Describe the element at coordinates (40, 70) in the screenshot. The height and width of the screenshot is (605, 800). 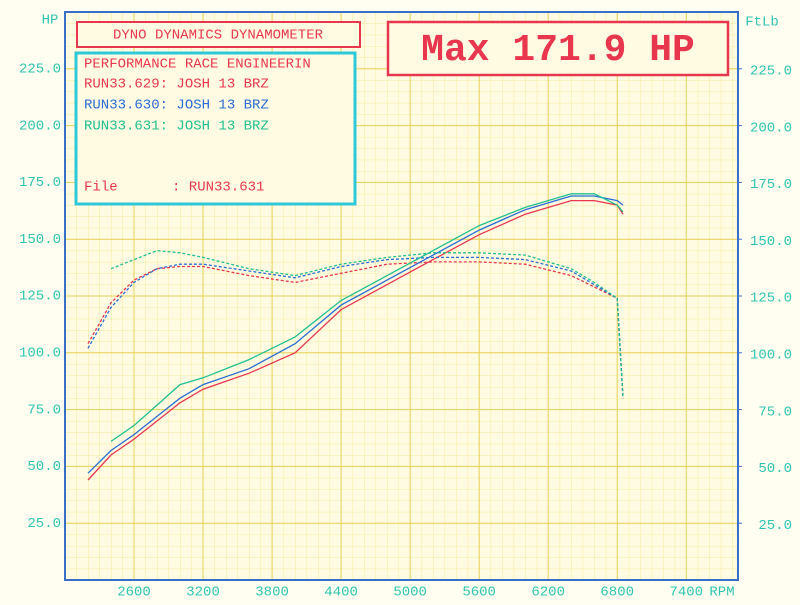
I see `y-tick-label: 225.0` at that location.